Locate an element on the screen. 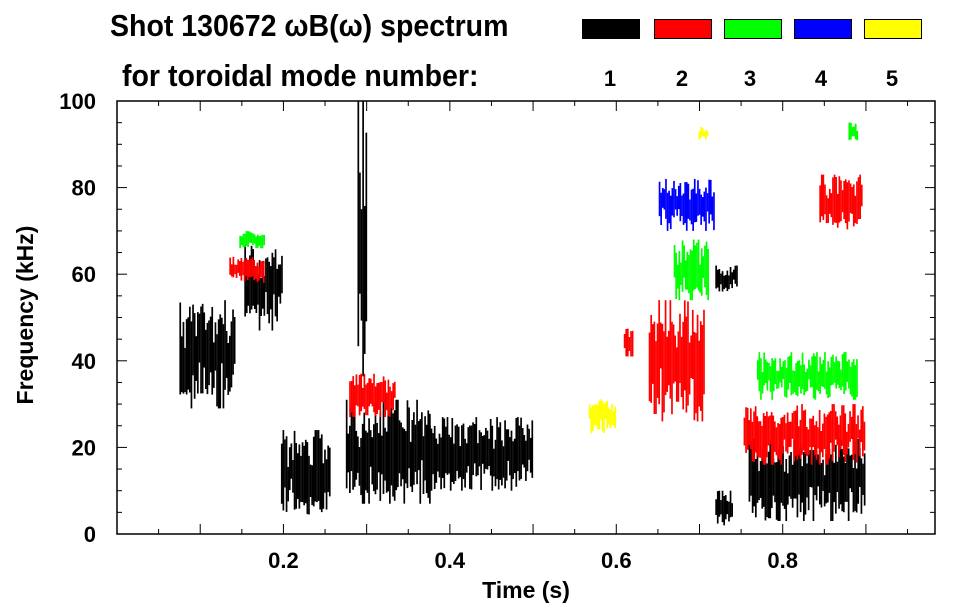  x-tick-label: 0.8 is located at coordinates (782, 560).